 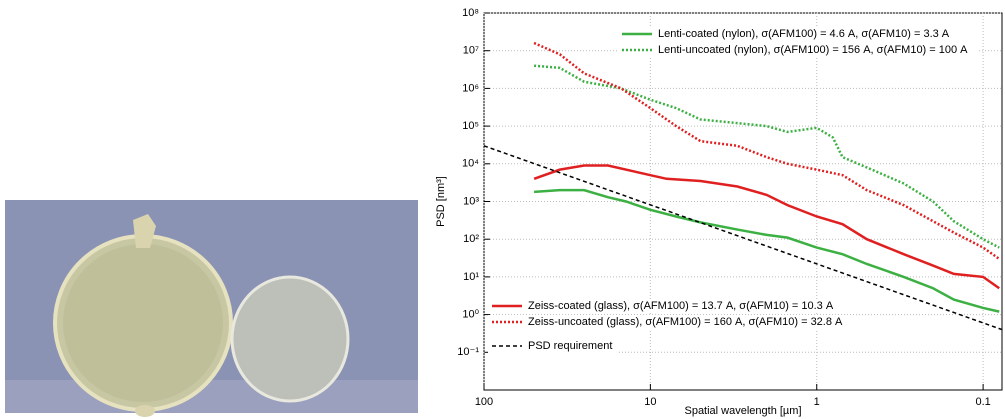 What do you see at coordinates (470, 164) in the screenshot?
I see `y-tick-label: 10⁴` at bounding box center [470, 164].